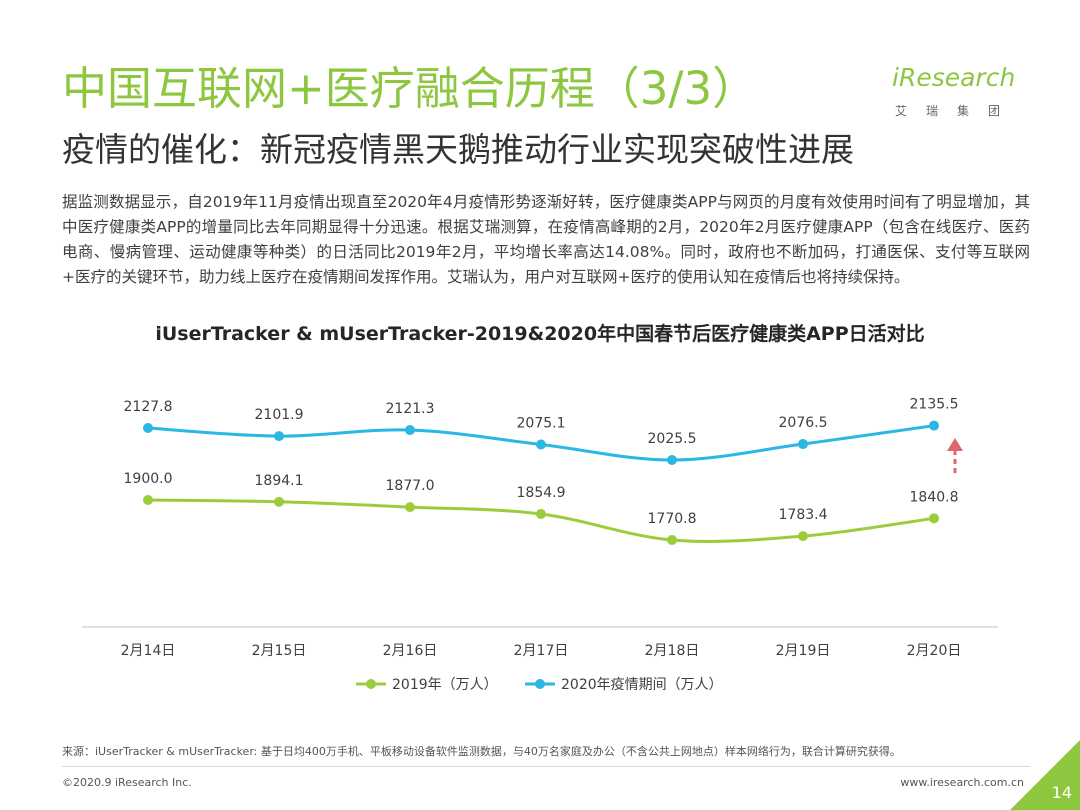 The image size is (1080, 810). What do you see at coordinates (1045, 775) in the screenshot?
I see `corner-triangle` at bounding box center [1045, 775].